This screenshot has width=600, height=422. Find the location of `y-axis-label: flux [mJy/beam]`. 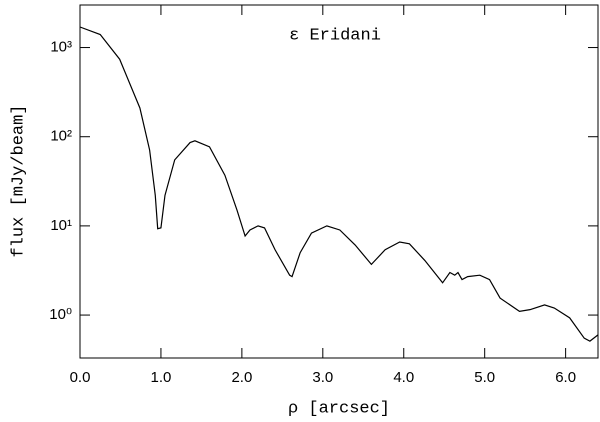

y-axis-label: flux [mJy/beam] is located at coordinates (18, 180).